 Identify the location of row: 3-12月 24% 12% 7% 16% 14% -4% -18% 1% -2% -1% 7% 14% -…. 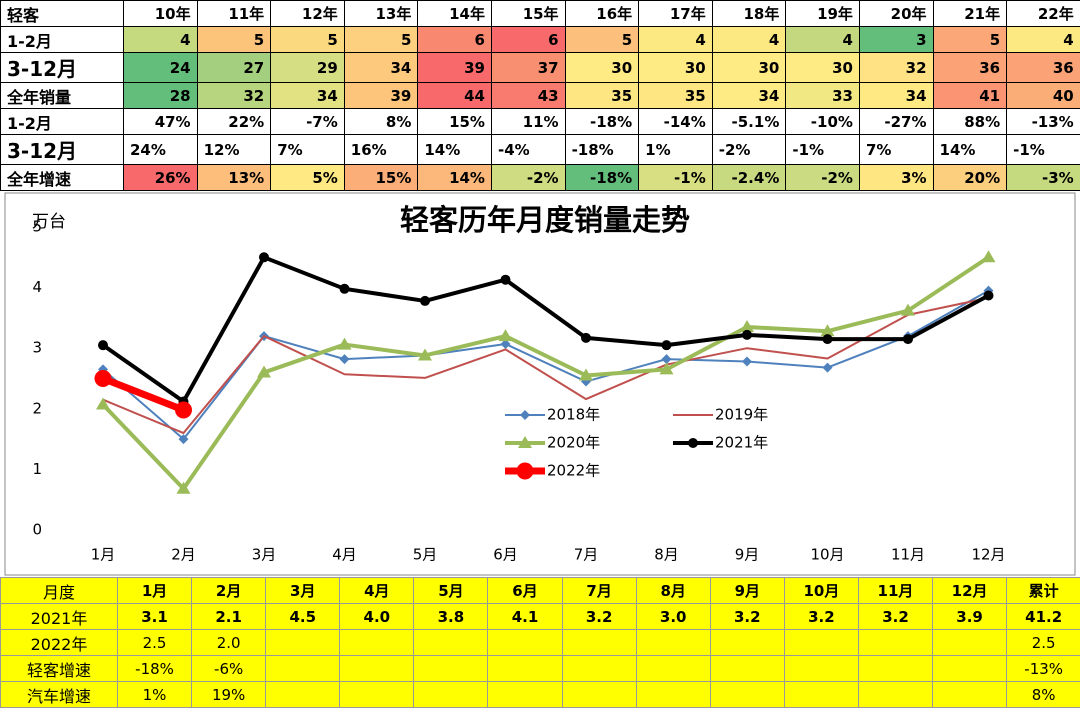
(540, 149).